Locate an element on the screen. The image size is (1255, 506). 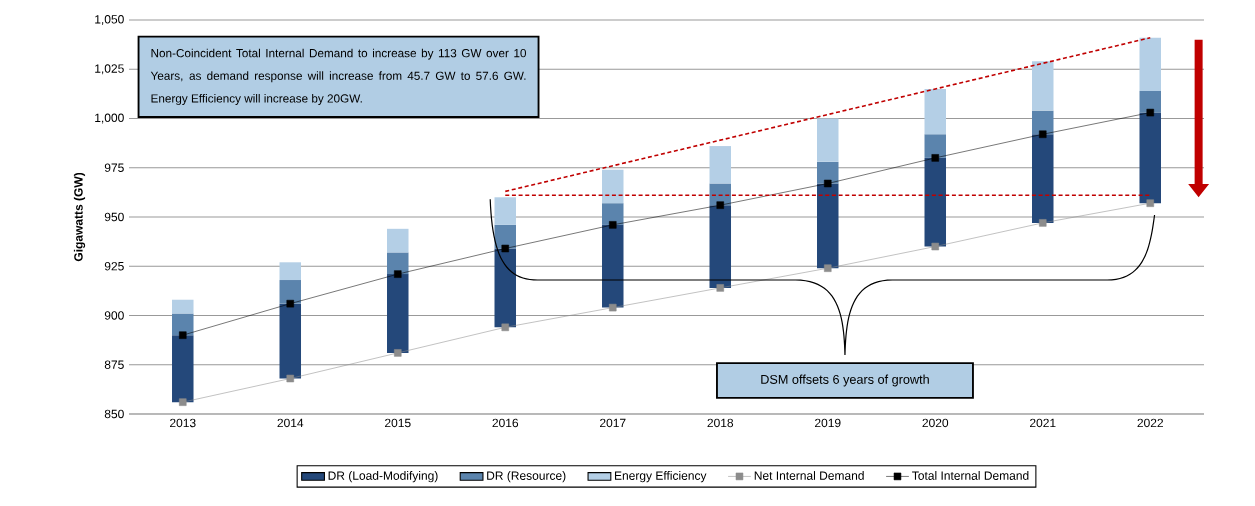
x-tick-label: 2016 is located at coordinates (505, 423).